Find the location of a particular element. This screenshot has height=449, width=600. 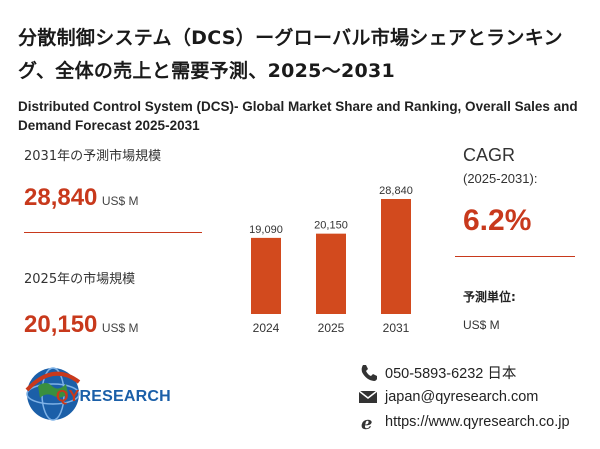

market-2025-value: 20,150 is located at coordinates (61, 324).